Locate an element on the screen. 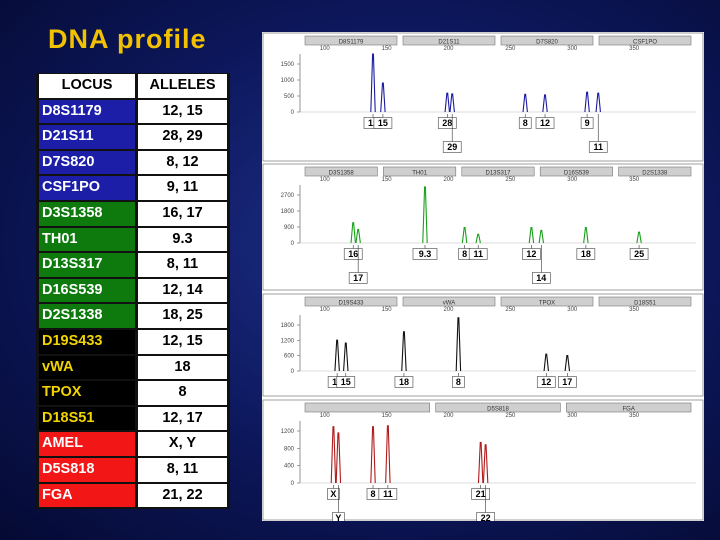 The image size is (720, 540). allele-label: 11 is located at coordinates (598, 147).